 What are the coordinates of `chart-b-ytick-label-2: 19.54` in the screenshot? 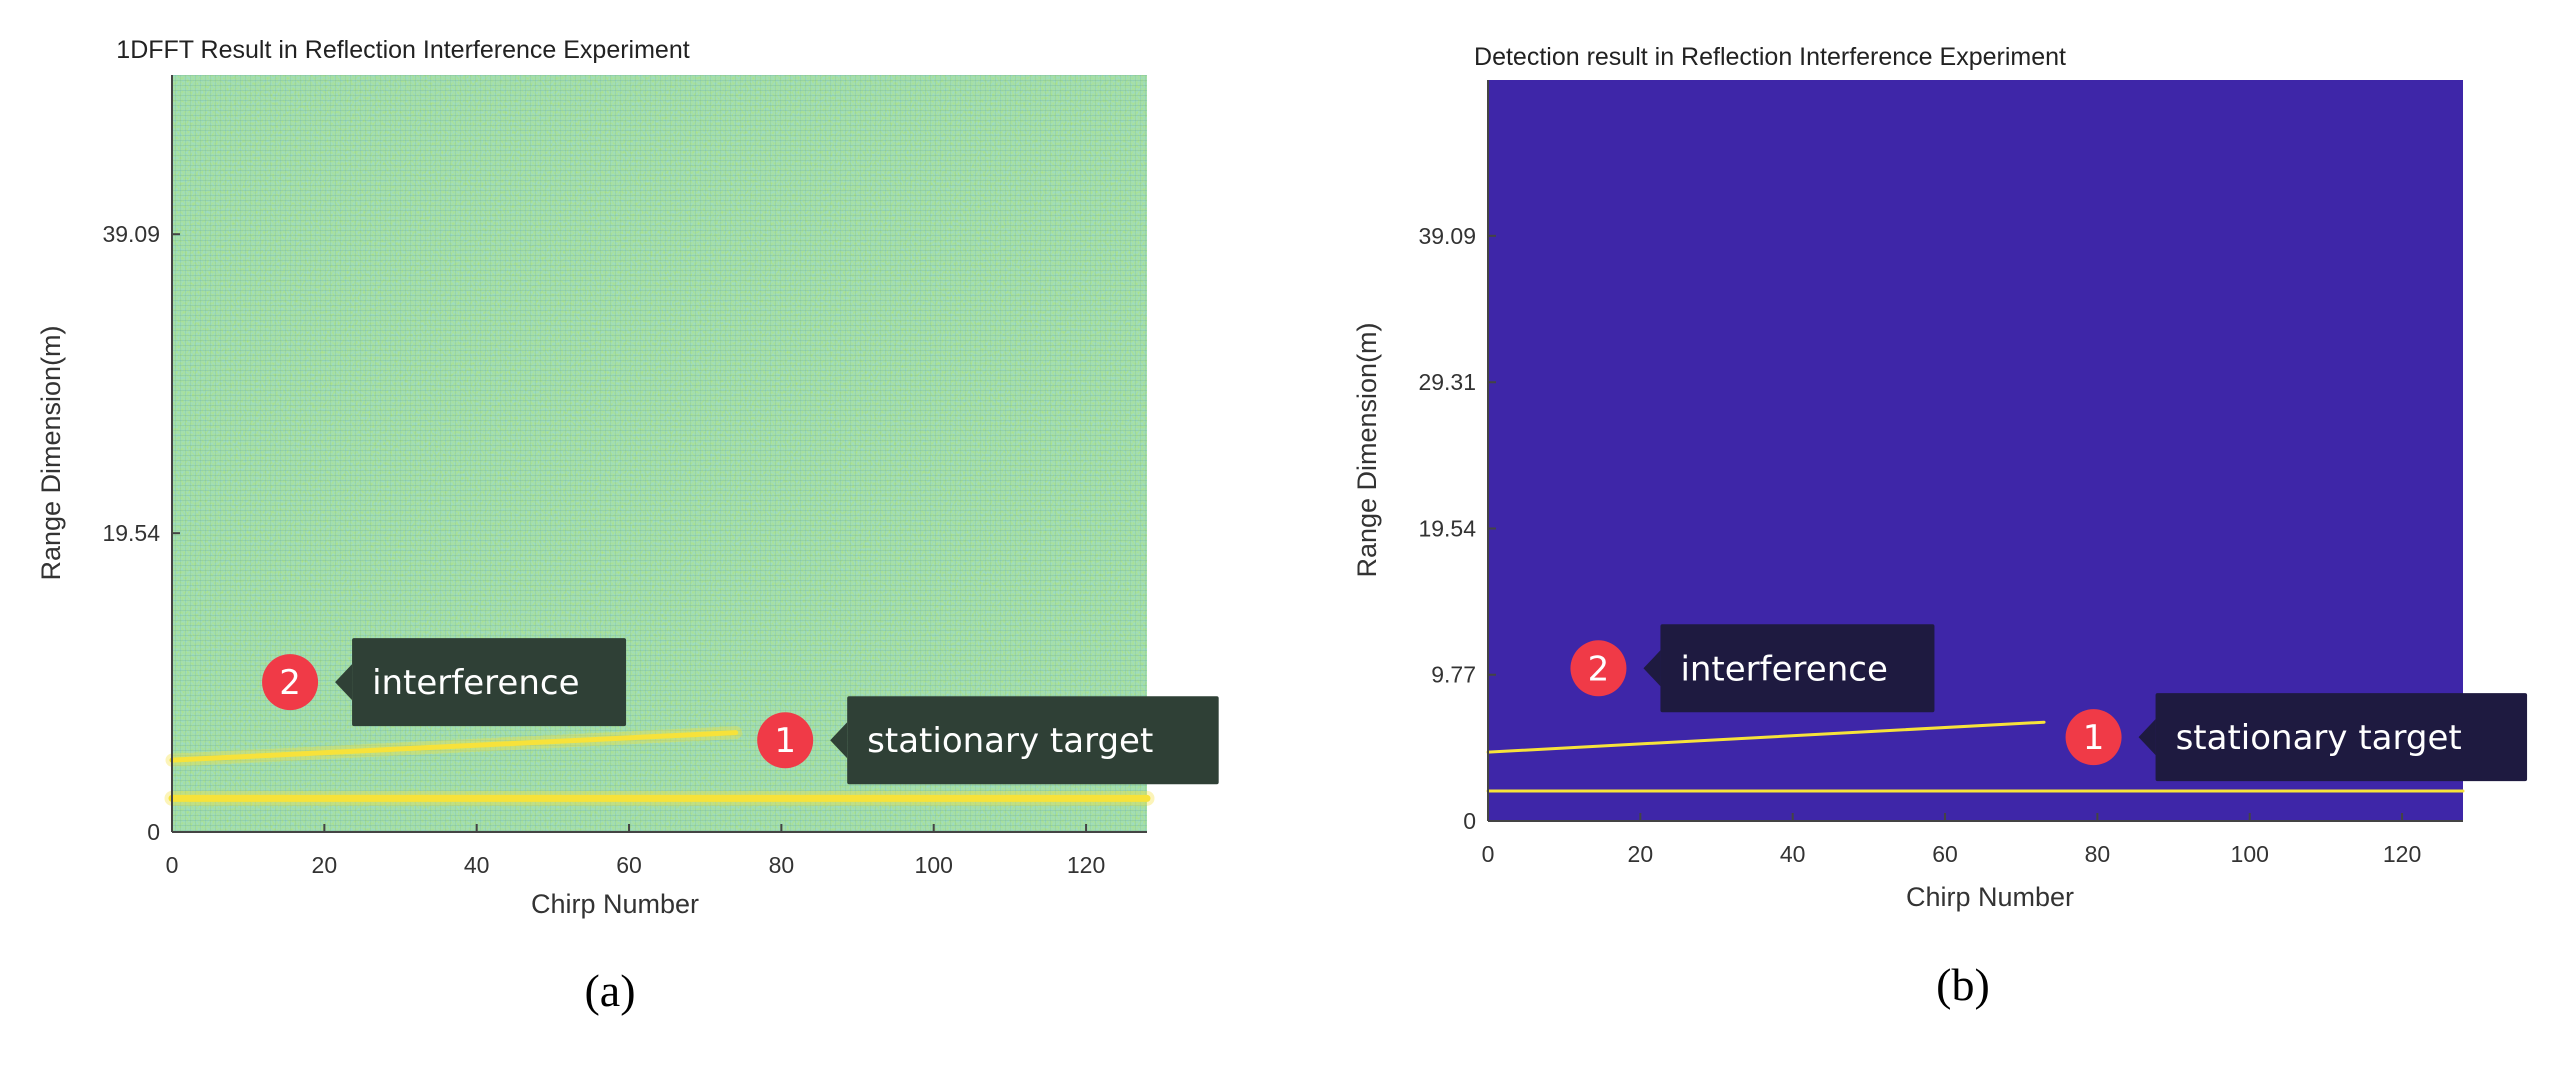 It's located at (1447, 528).